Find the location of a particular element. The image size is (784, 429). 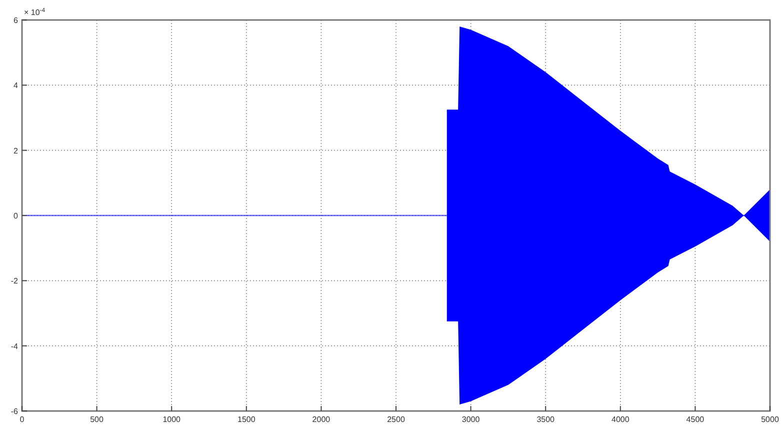

x-tick-label: 1500 is located at coordinates (247, 419).